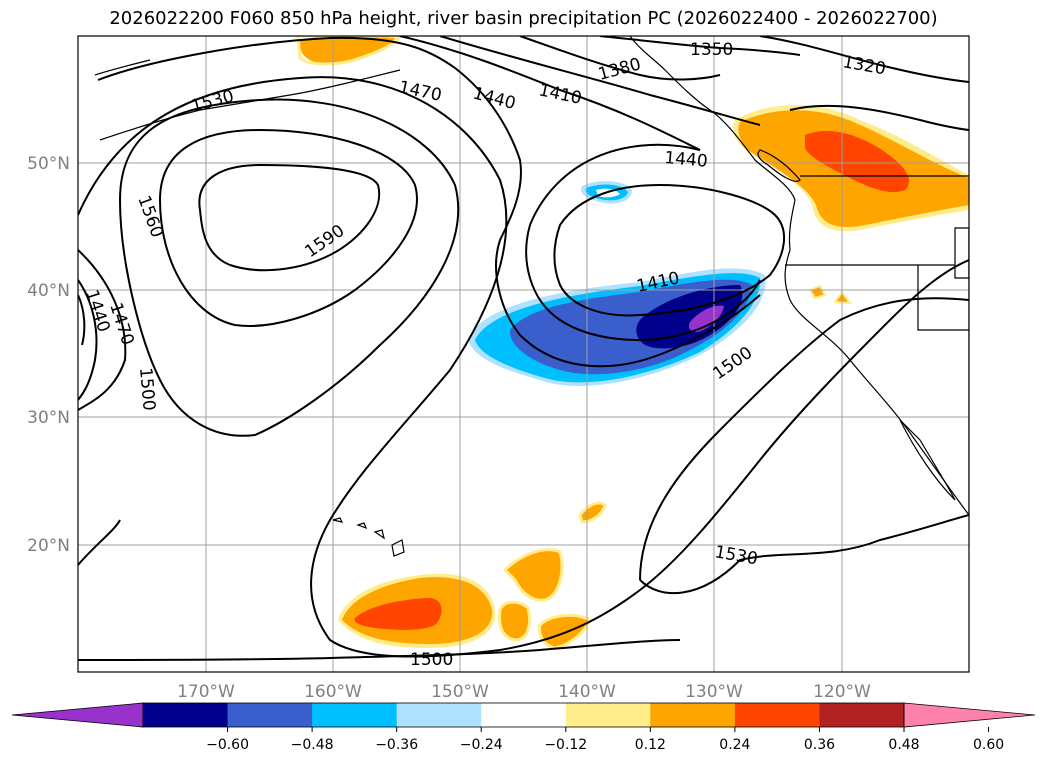 This screenshot has width=1047, height=765. I want to click on lon-tick-label: 120°W, so click(842, 692).